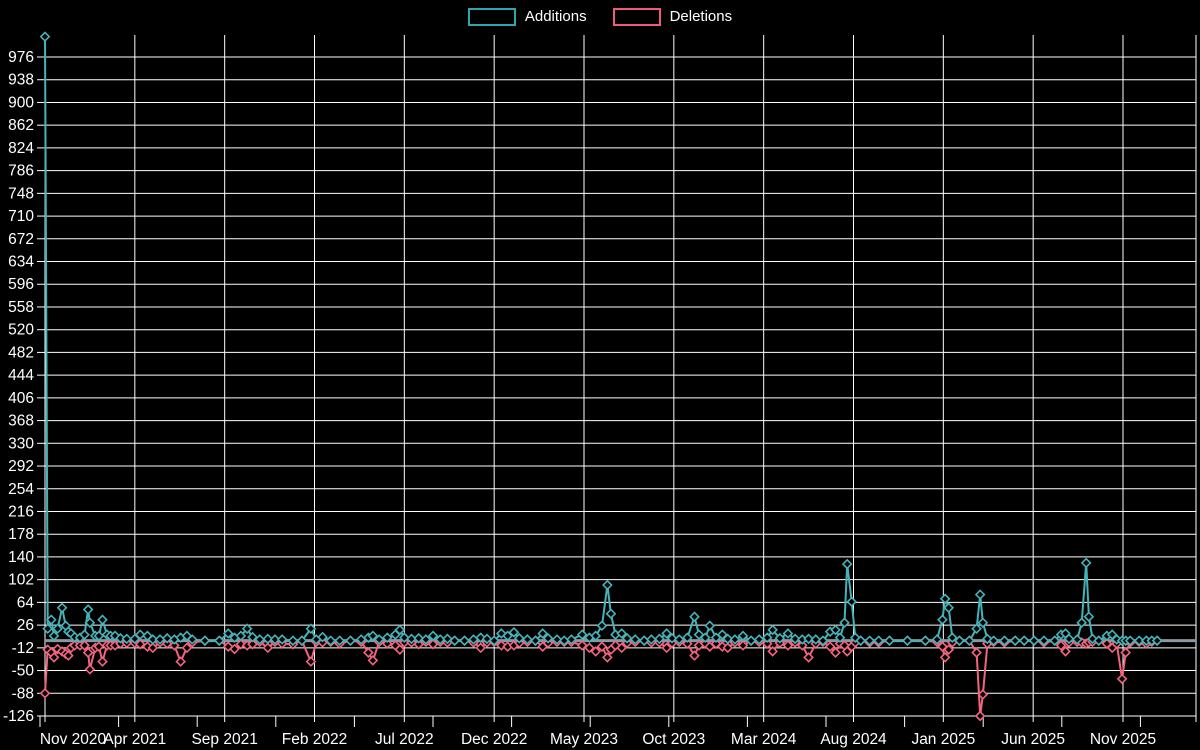  What do you see at coordinates (21, 148) in the screenshot?
I see `y-axis-tick-label: 824` at bounding box center [21, 148].